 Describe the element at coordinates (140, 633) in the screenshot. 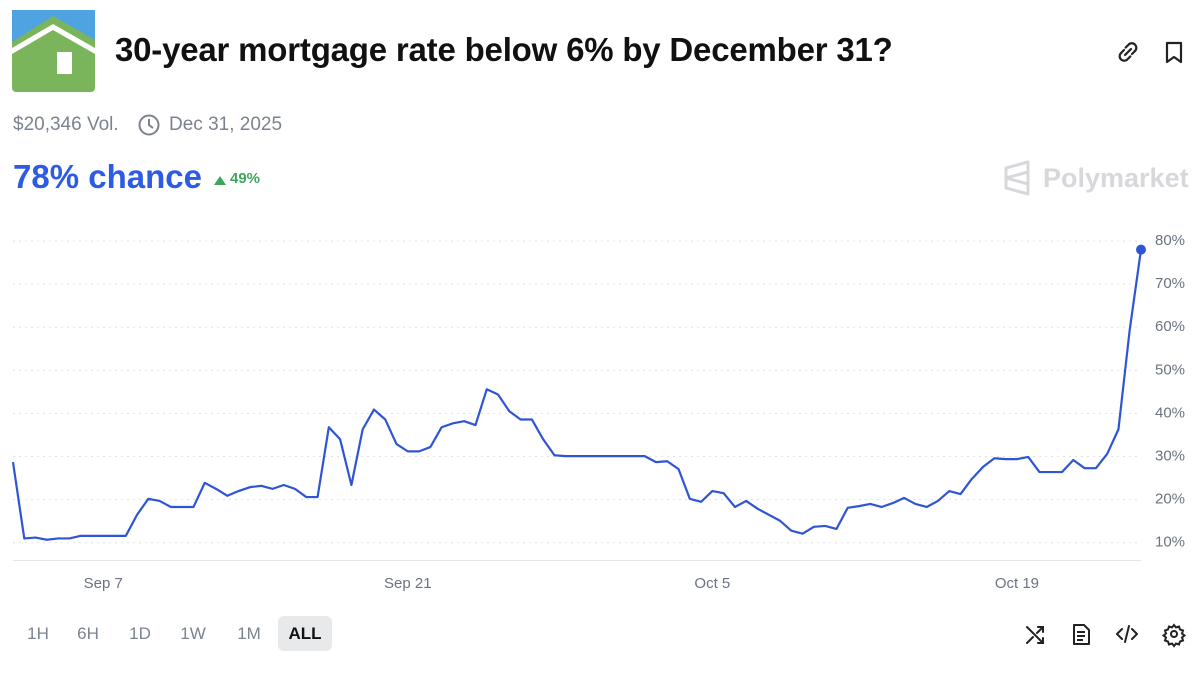

I see `timeframe-button: 1D` at that location.